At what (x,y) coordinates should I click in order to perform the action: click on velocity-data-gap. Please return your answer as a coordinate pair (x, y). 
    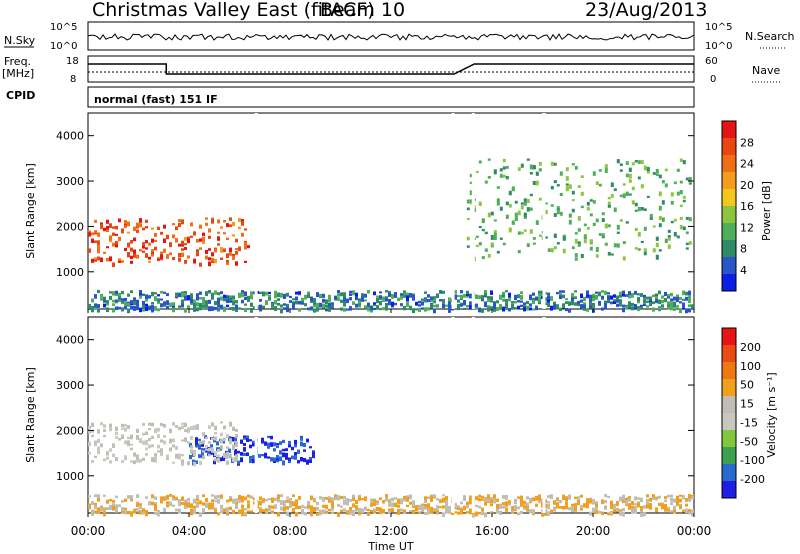
    Looking at the image, I should click on (473, 415).